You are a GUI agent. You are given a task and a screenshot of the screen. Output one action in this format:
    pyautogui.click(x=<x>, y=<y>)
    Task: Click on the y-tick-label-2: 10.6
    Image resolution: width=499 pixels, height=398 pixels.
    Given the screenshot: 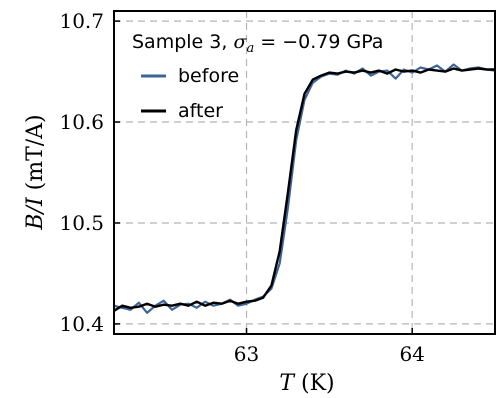 What is the action you would take?
    pyautogui.click(x=81, y=122)
    